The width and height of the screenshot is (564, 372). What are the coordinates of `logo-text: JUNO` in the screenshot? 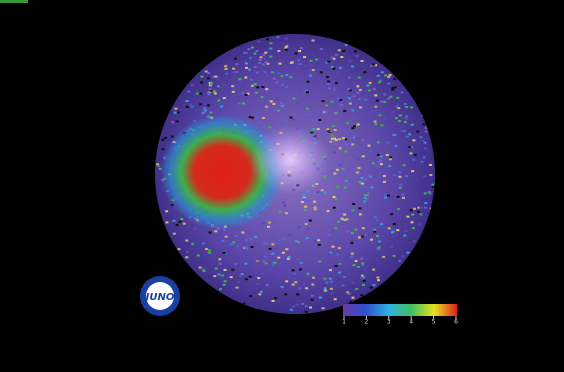 It's located at (159, 297).